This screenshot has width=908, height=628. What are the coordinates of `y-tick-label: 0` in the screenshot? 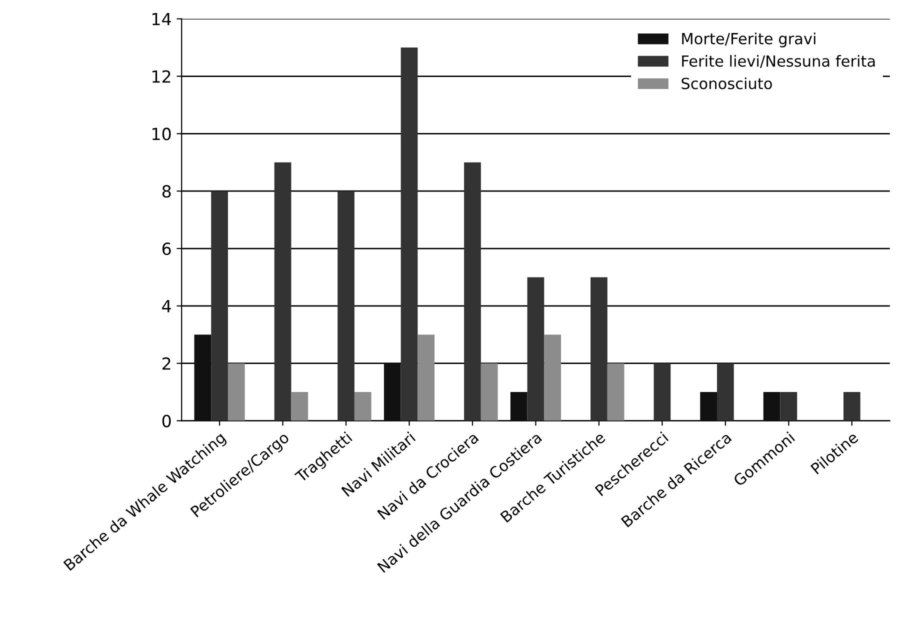 It's located at (166, 421).